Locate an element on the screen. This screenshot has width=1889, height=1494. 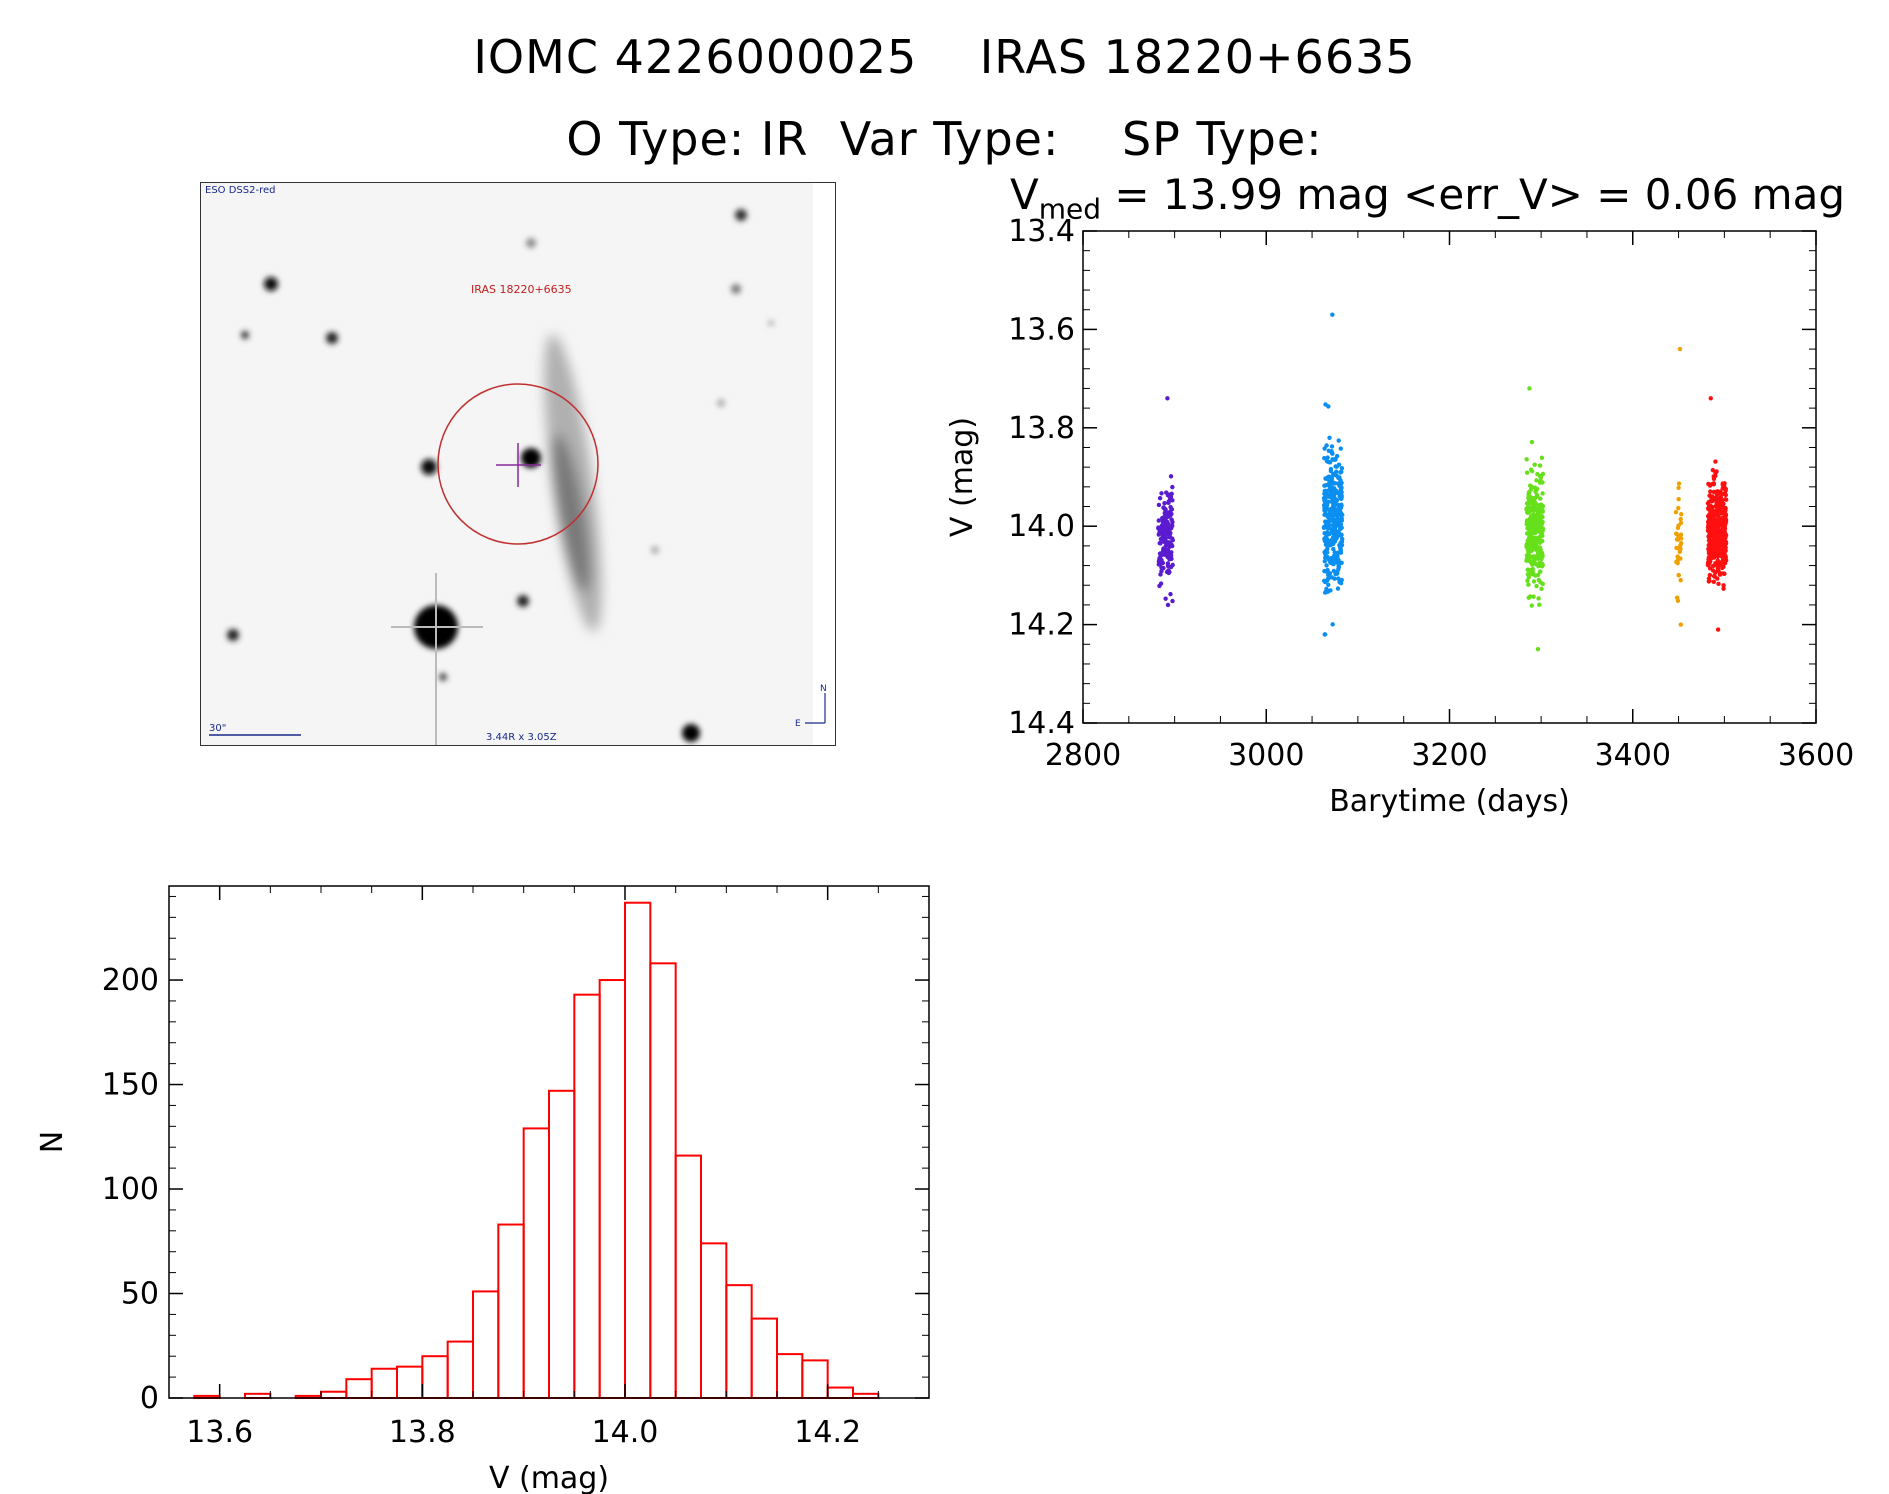
hist-y-tick-label: 150 is located at coordinates (130, 1085).